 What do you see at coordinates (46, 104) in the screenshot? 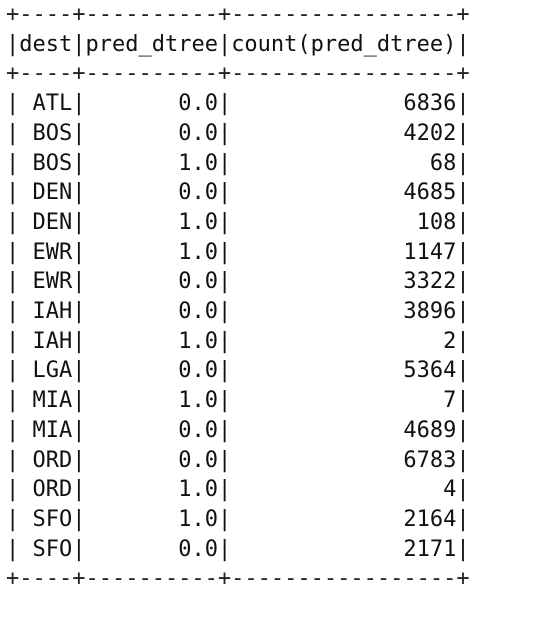
I see `table-cell: ATL` at bounding box center [46, 104].